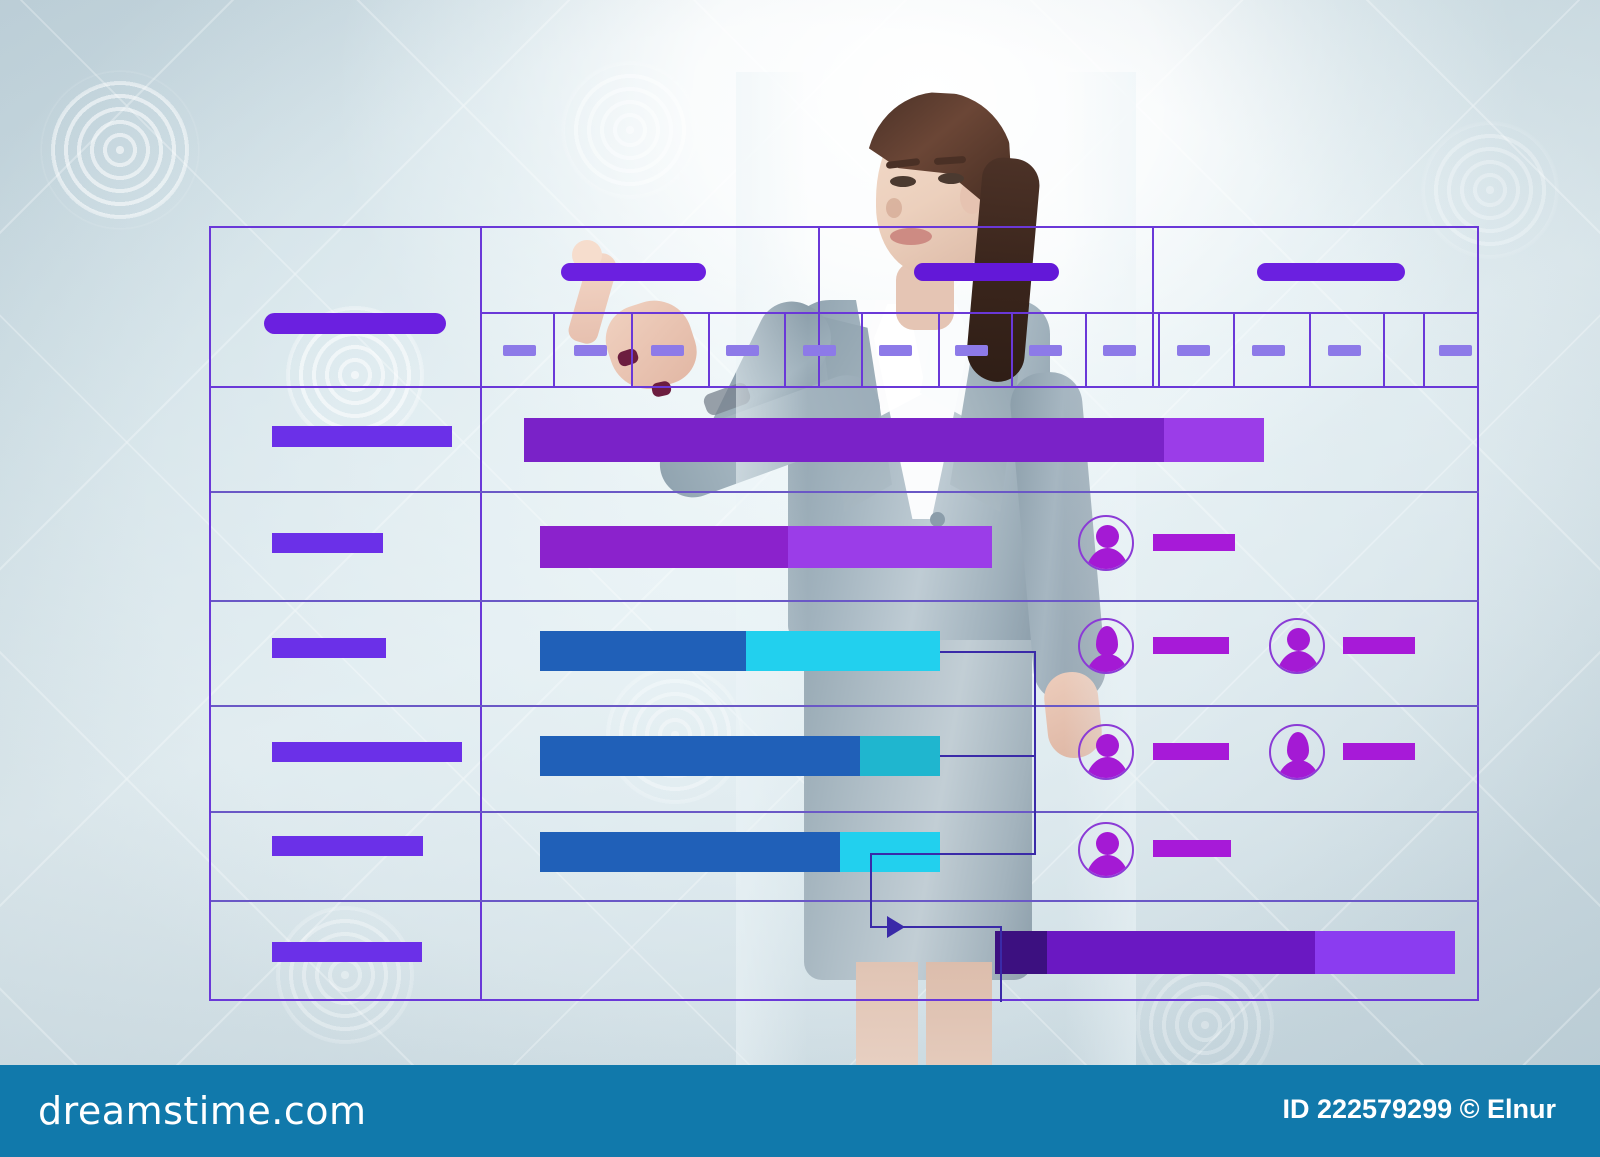 This screenshot has width=1600, height=1157. What do you see at coordinates (643, 651) in the screenshot?
I see `gantt-bar-row-3-complete` at bounding box center [643, 651].